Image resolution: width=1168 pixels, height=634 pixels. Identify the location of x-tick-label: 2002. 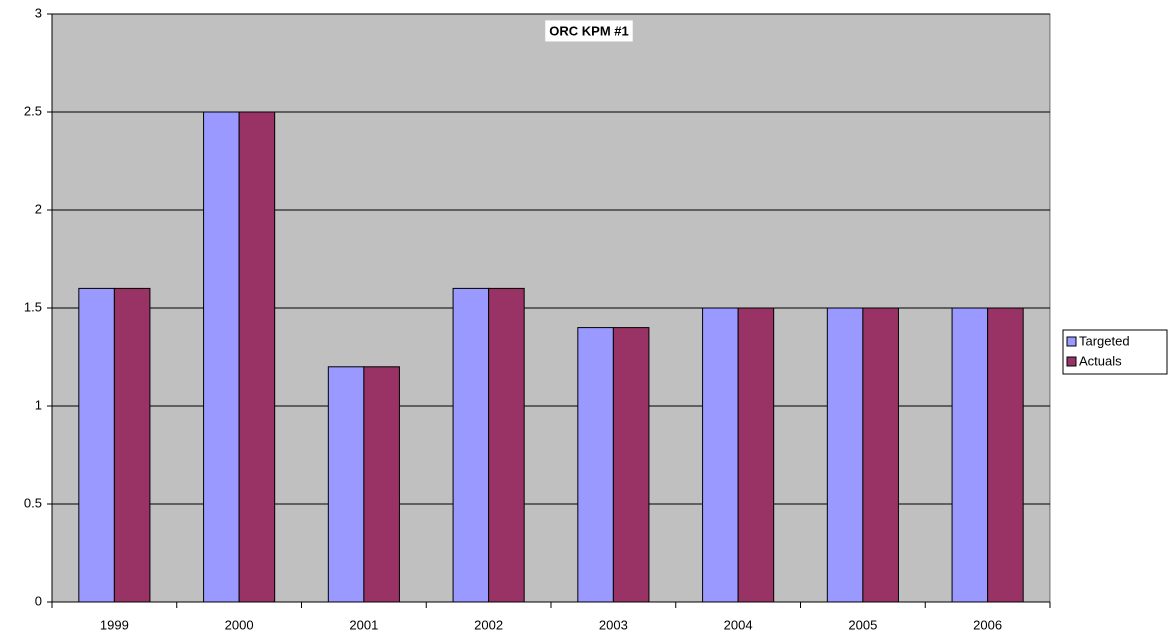
(488, 624).